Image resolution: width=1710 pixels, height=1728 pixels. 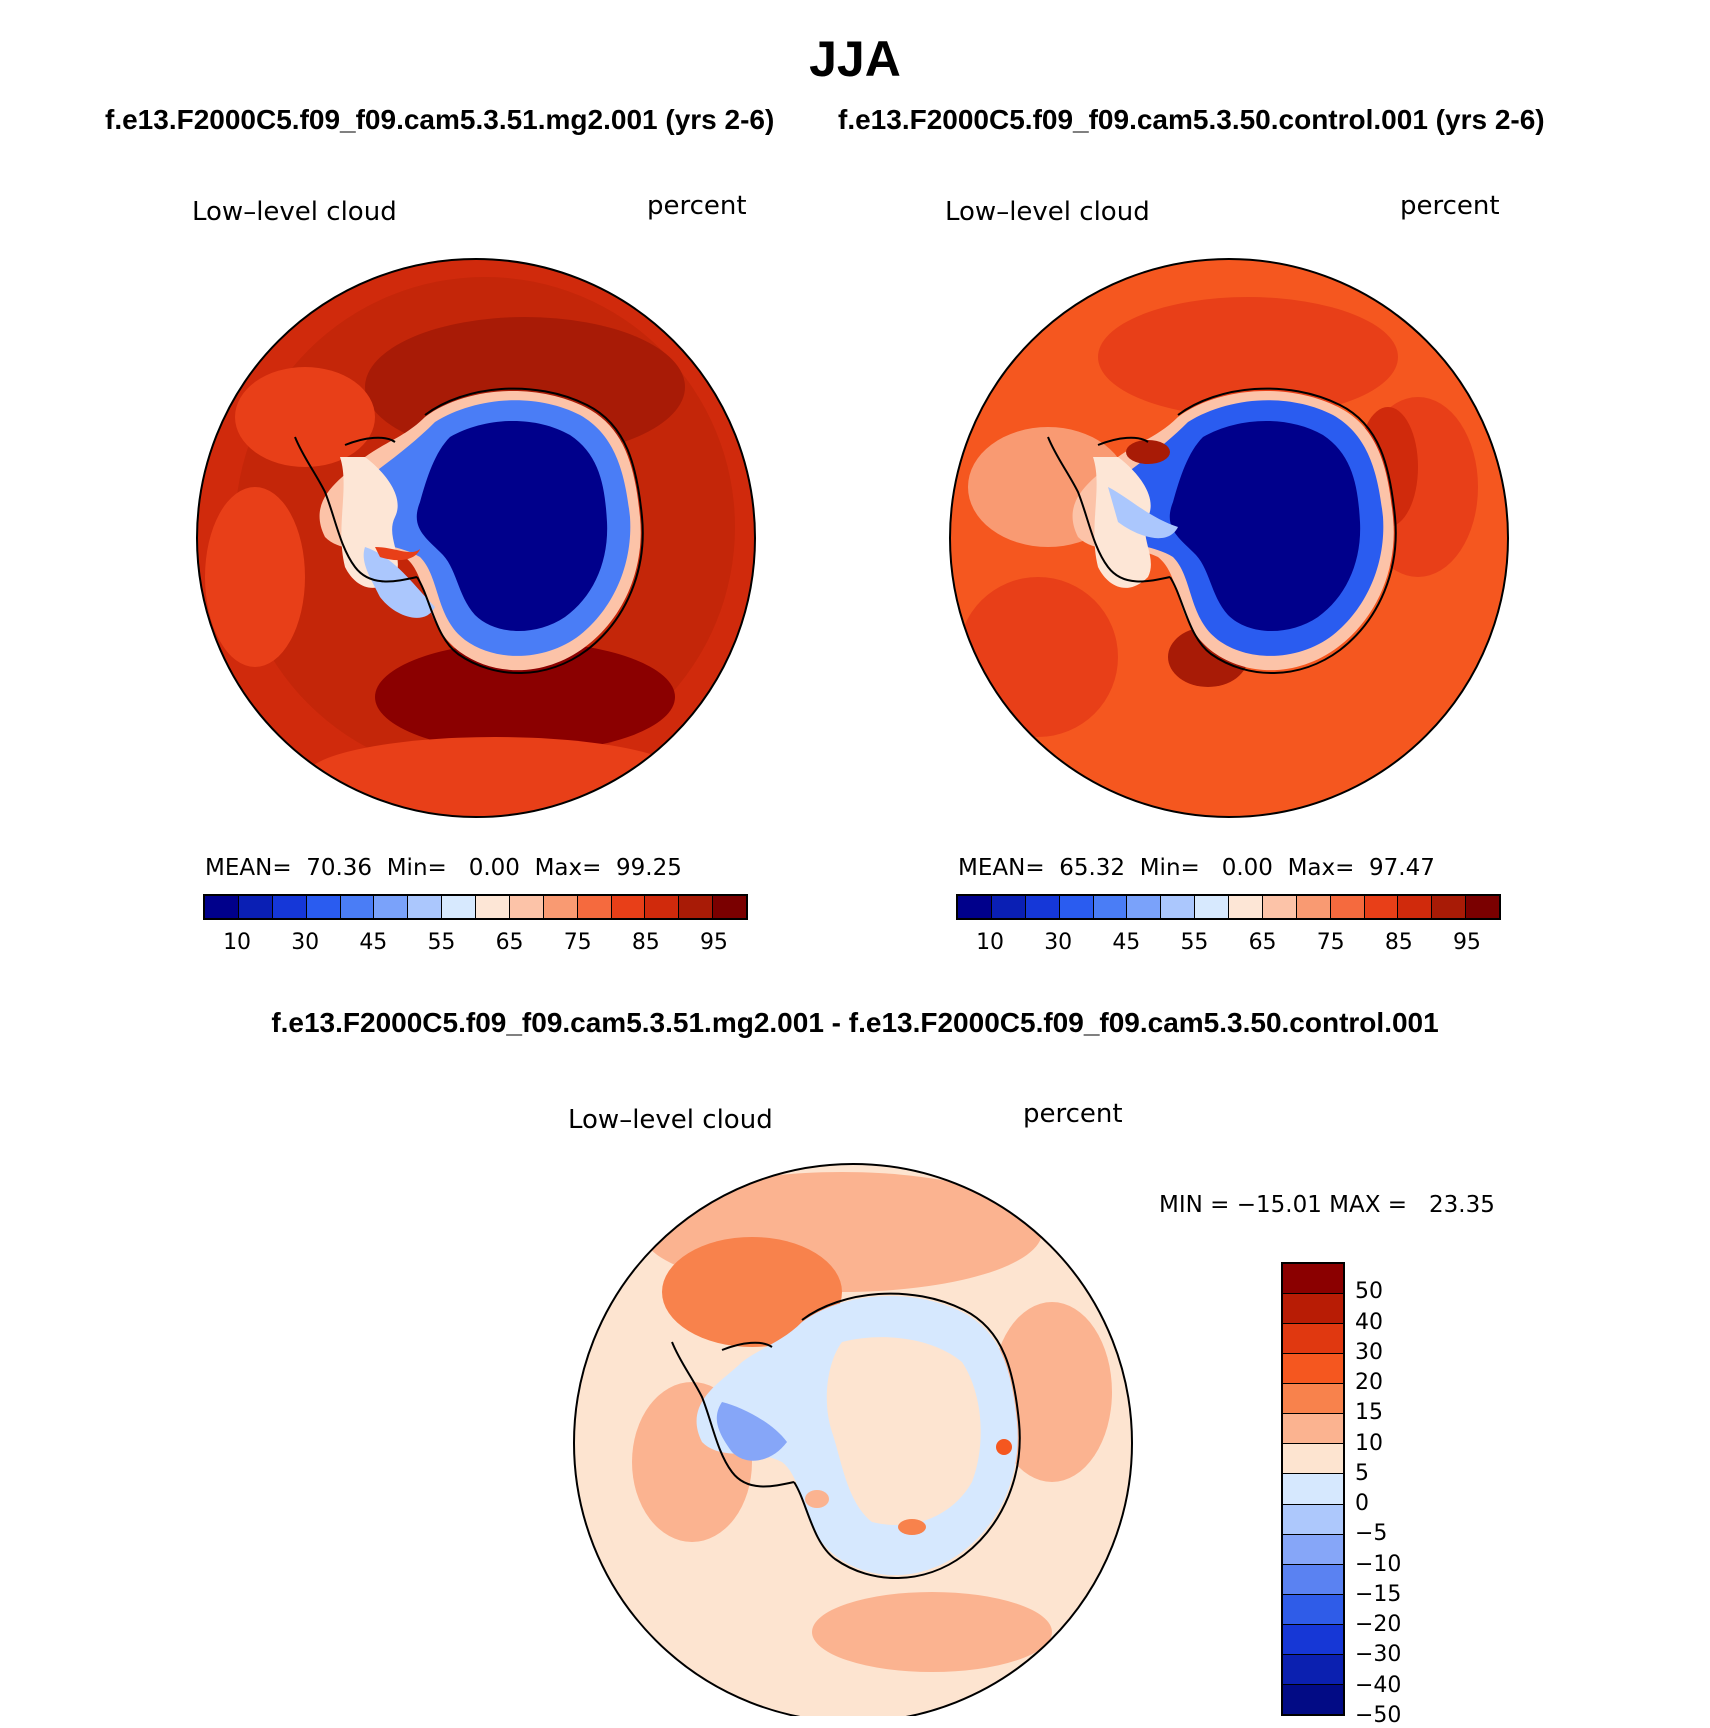 I want to click on figure-title: JJA, so click(x=855, y=59).